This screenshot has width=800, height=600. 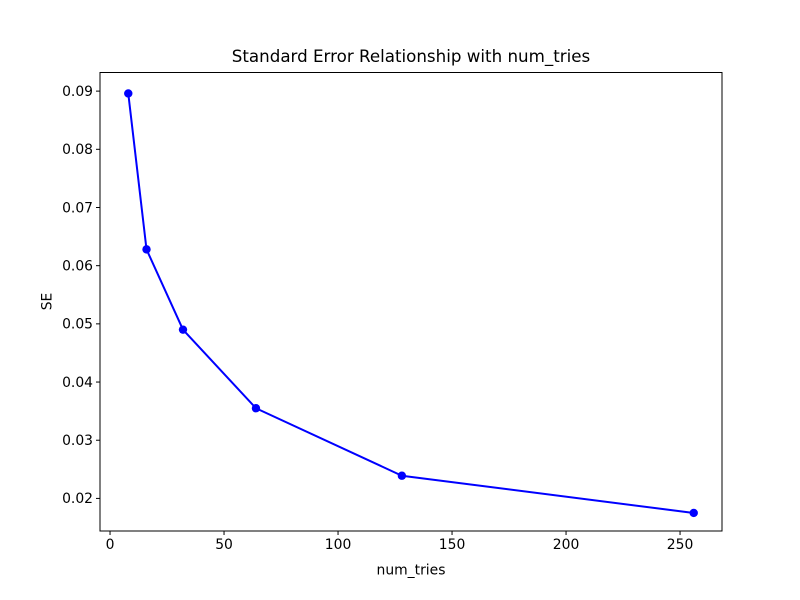 What do you see at coordinates (77, 441) in the screenshot?
I see `y-tick-label: 0.03` at bounding box center [77, 441].